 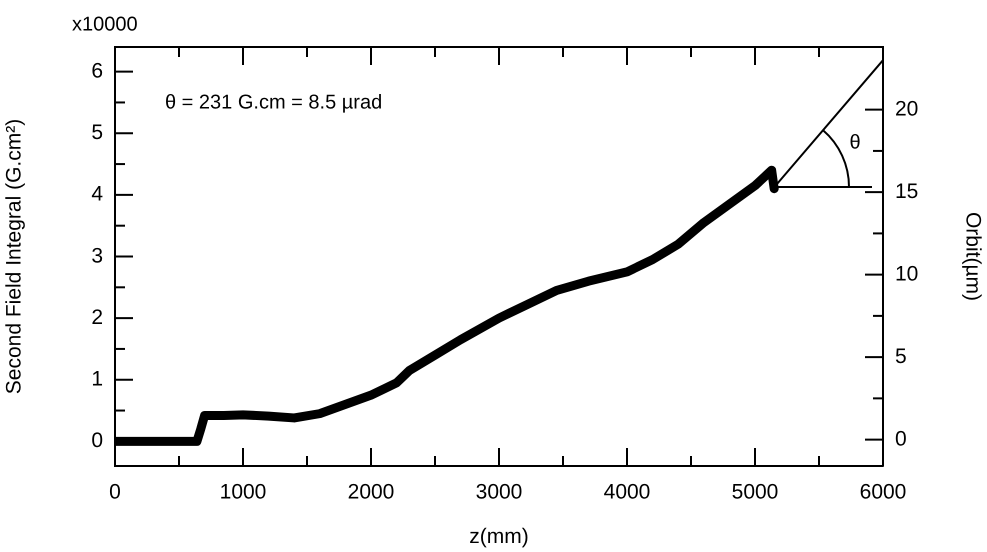 I want to click on x-tick-label: 1000, so click(x=243, y=492).